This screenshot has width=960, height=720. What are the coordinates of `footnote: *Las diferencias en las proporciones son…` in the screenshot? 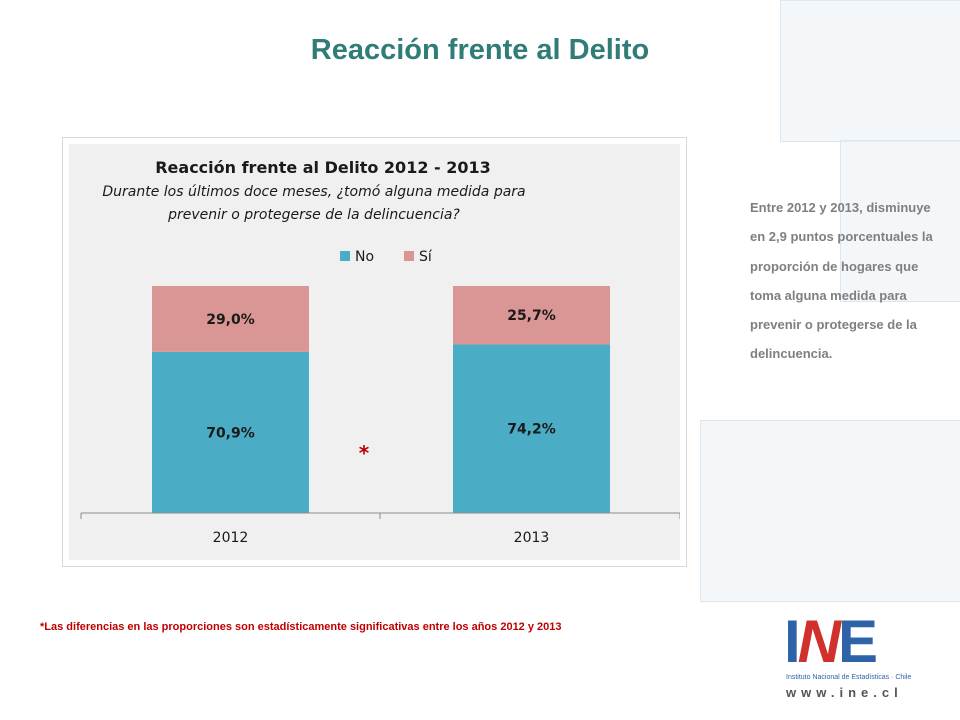 It's located at (301, 627).